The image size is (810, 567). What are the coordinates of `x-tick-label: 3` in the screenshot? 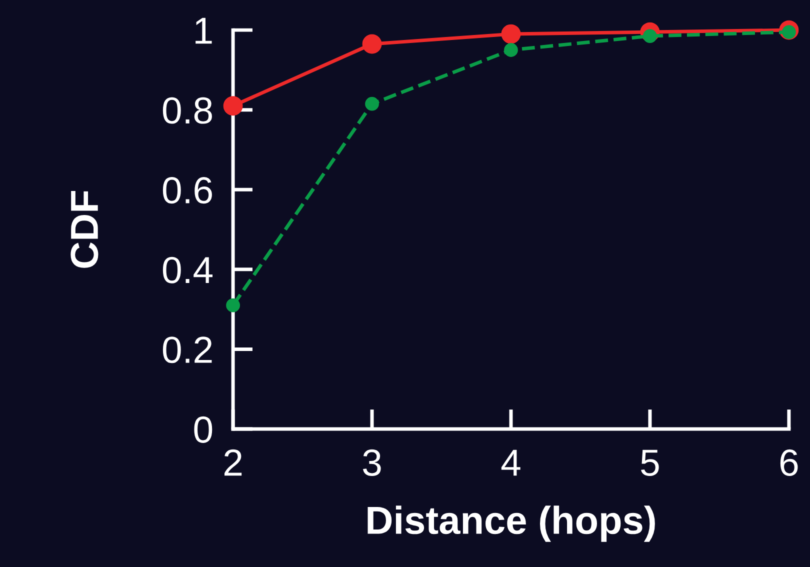 It's located at (372, 462).